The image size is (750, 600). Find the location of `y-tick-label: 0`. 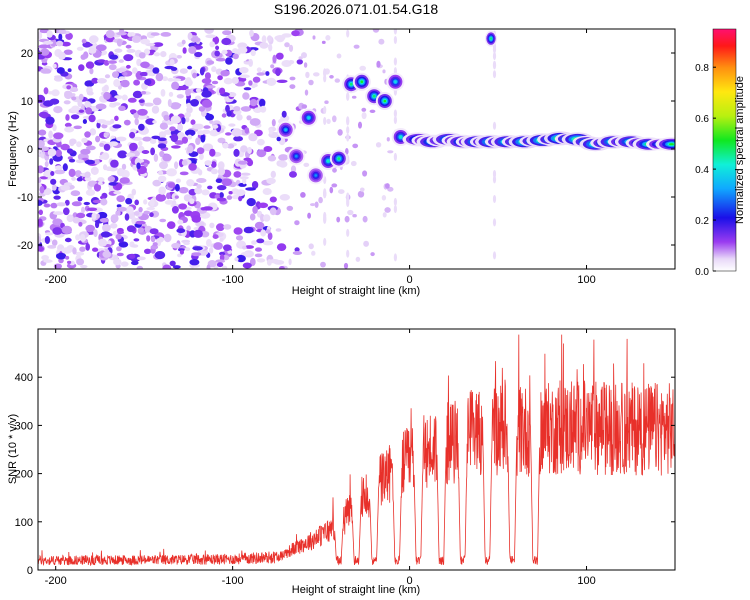

y-tick-label: 0 is located at coordinates (30, 150).